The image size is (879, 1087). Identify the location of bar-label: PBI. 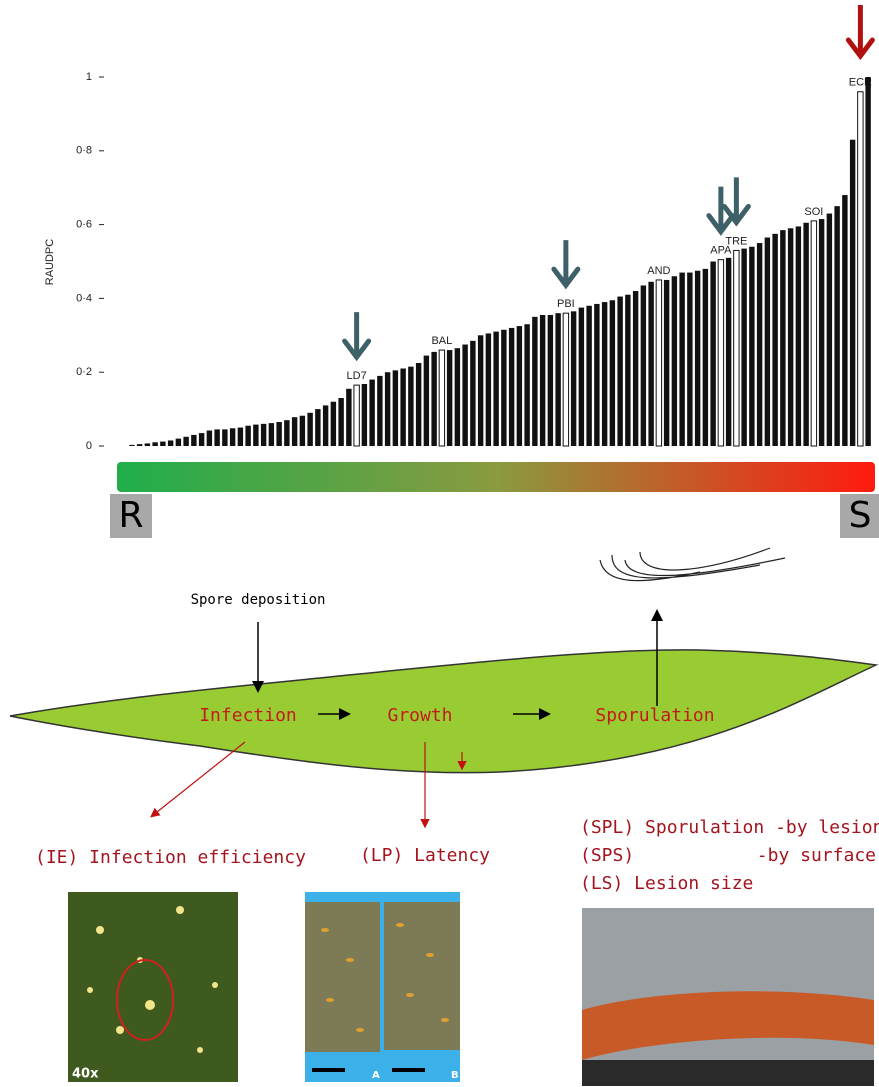
(566, 304).